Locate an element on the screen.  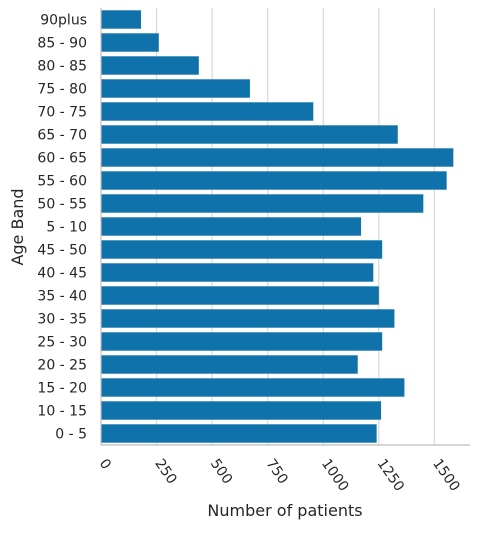
x-tick-label: 0 is located at coordinates (105, 464).